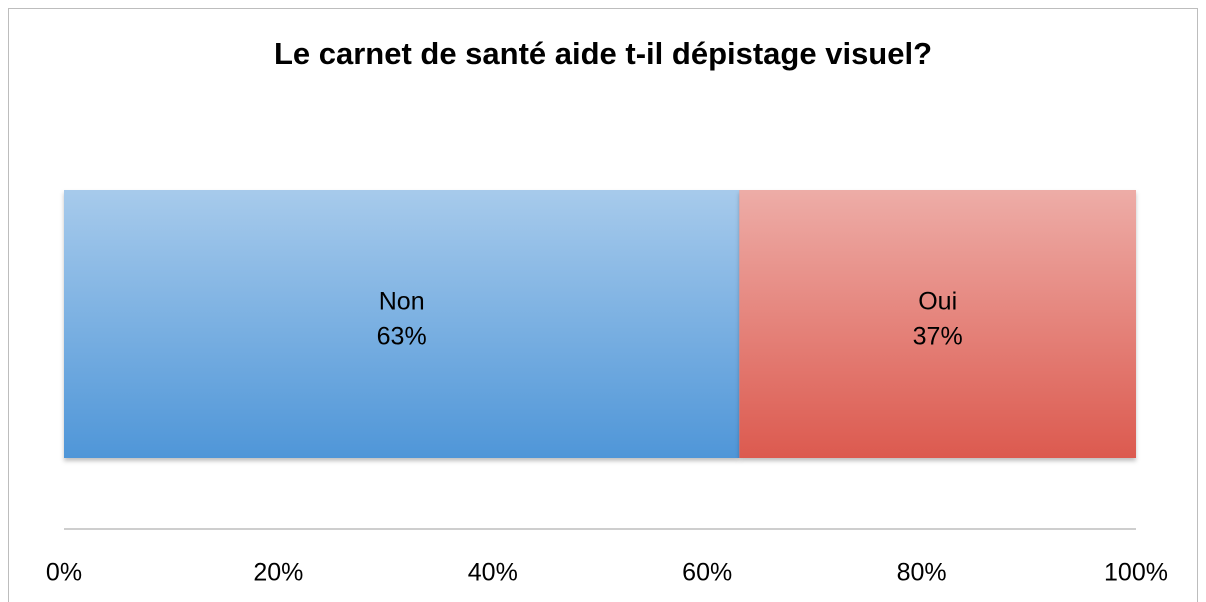 The image size is (1206, 602). I want to click on value-label: 37%, so click(938, 337).